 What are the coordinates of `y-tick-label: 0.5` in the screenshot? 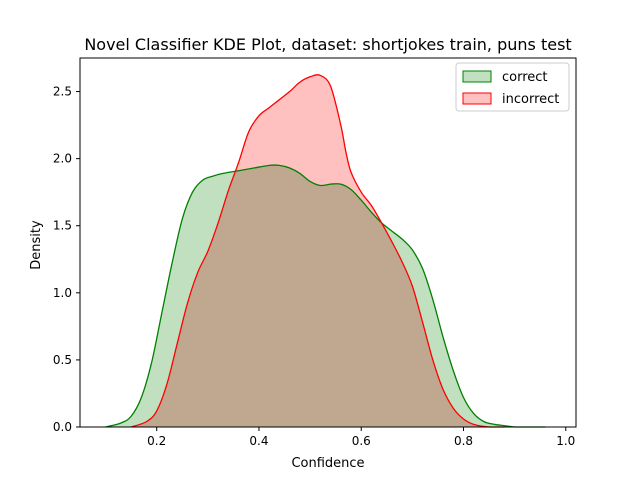 It's located at (62, 360).